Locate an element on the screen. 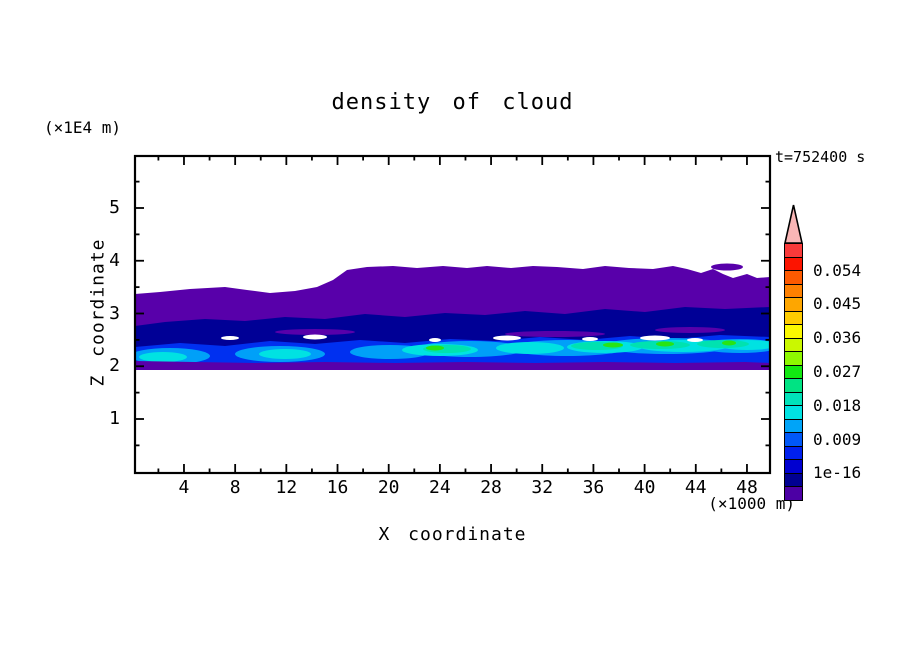 The width and height of the screenshot is (904, 654). timestamp-label: t=752400 s is located at coordinates (820, 157).